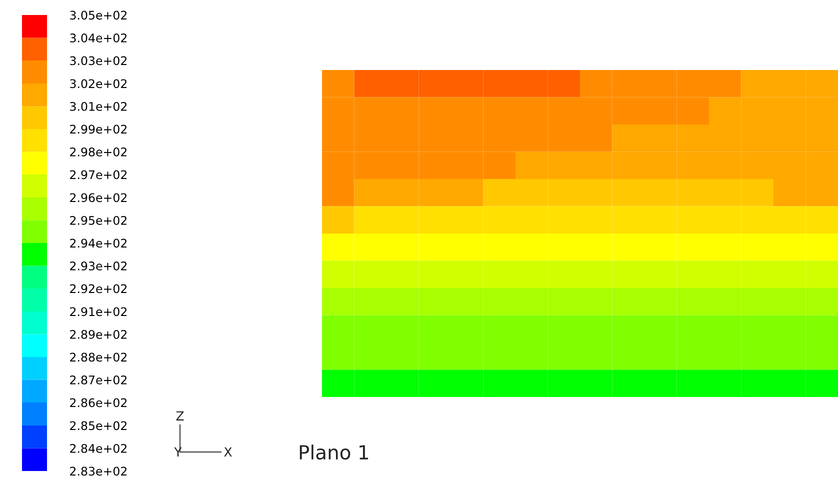 The height and width of the screenshot is (481, 838). What do you see at coordinates (98, 379) in the screenshot?
I see `color-bar-label: 2.87e+02` at bounding box center [98, 379].